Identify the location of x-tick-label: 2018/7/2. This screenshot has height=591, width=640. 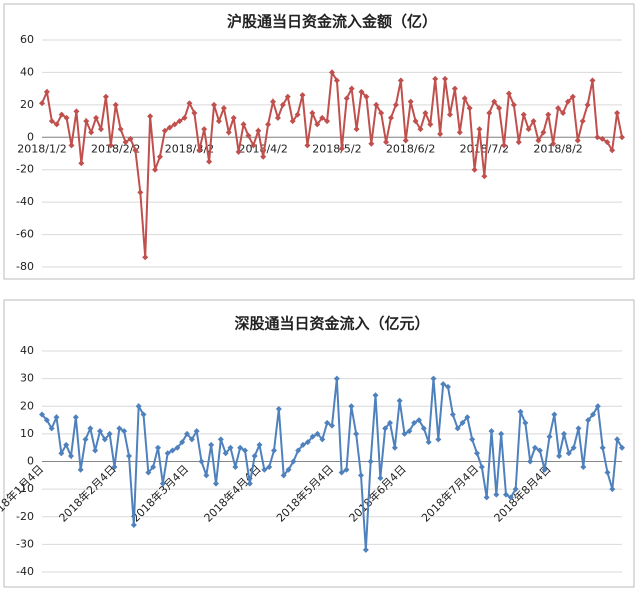
(484, 148).